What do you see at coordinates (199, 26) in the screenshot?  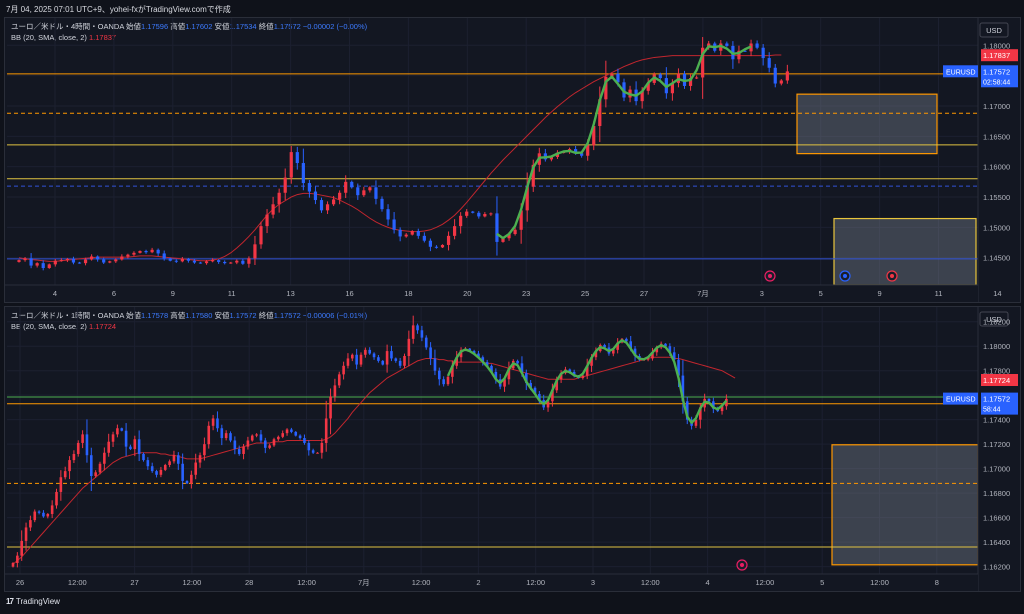 I see `legend-high: 1.17602` at bounding box center [199, 26].